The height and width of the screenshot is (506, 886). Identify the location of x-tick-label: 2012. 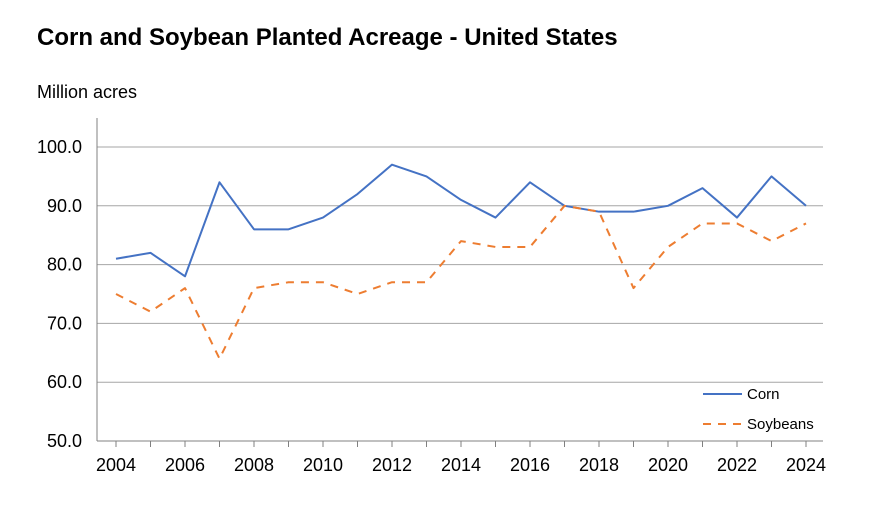
(392, 465).